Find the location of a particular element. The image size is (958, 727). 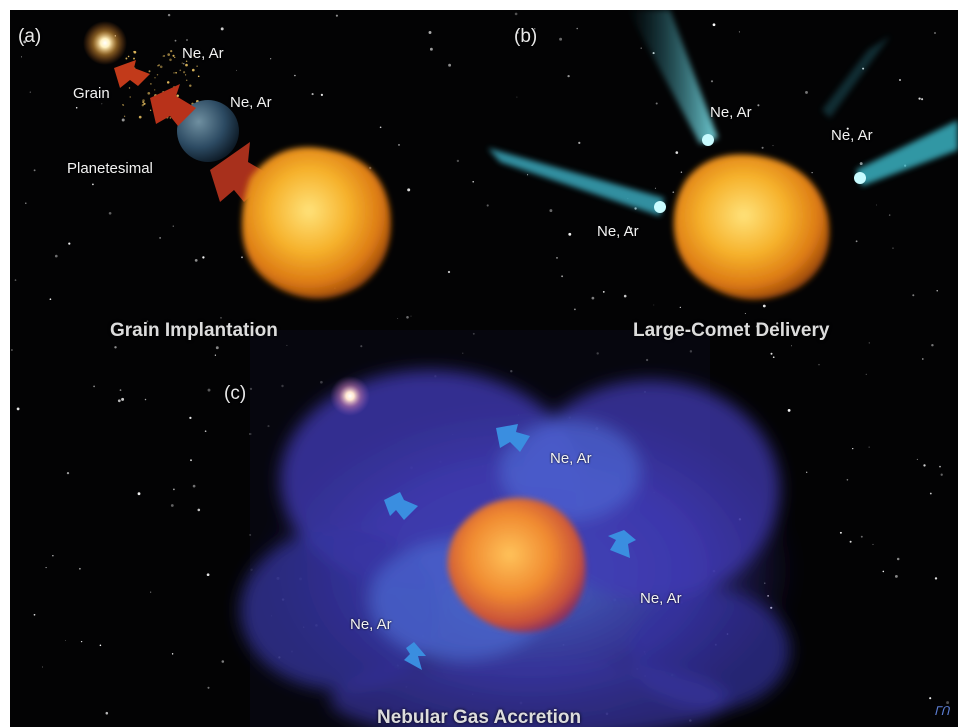

panel-c-ne-ar-right: Ne, Ar is located at coordinates (661, 598).